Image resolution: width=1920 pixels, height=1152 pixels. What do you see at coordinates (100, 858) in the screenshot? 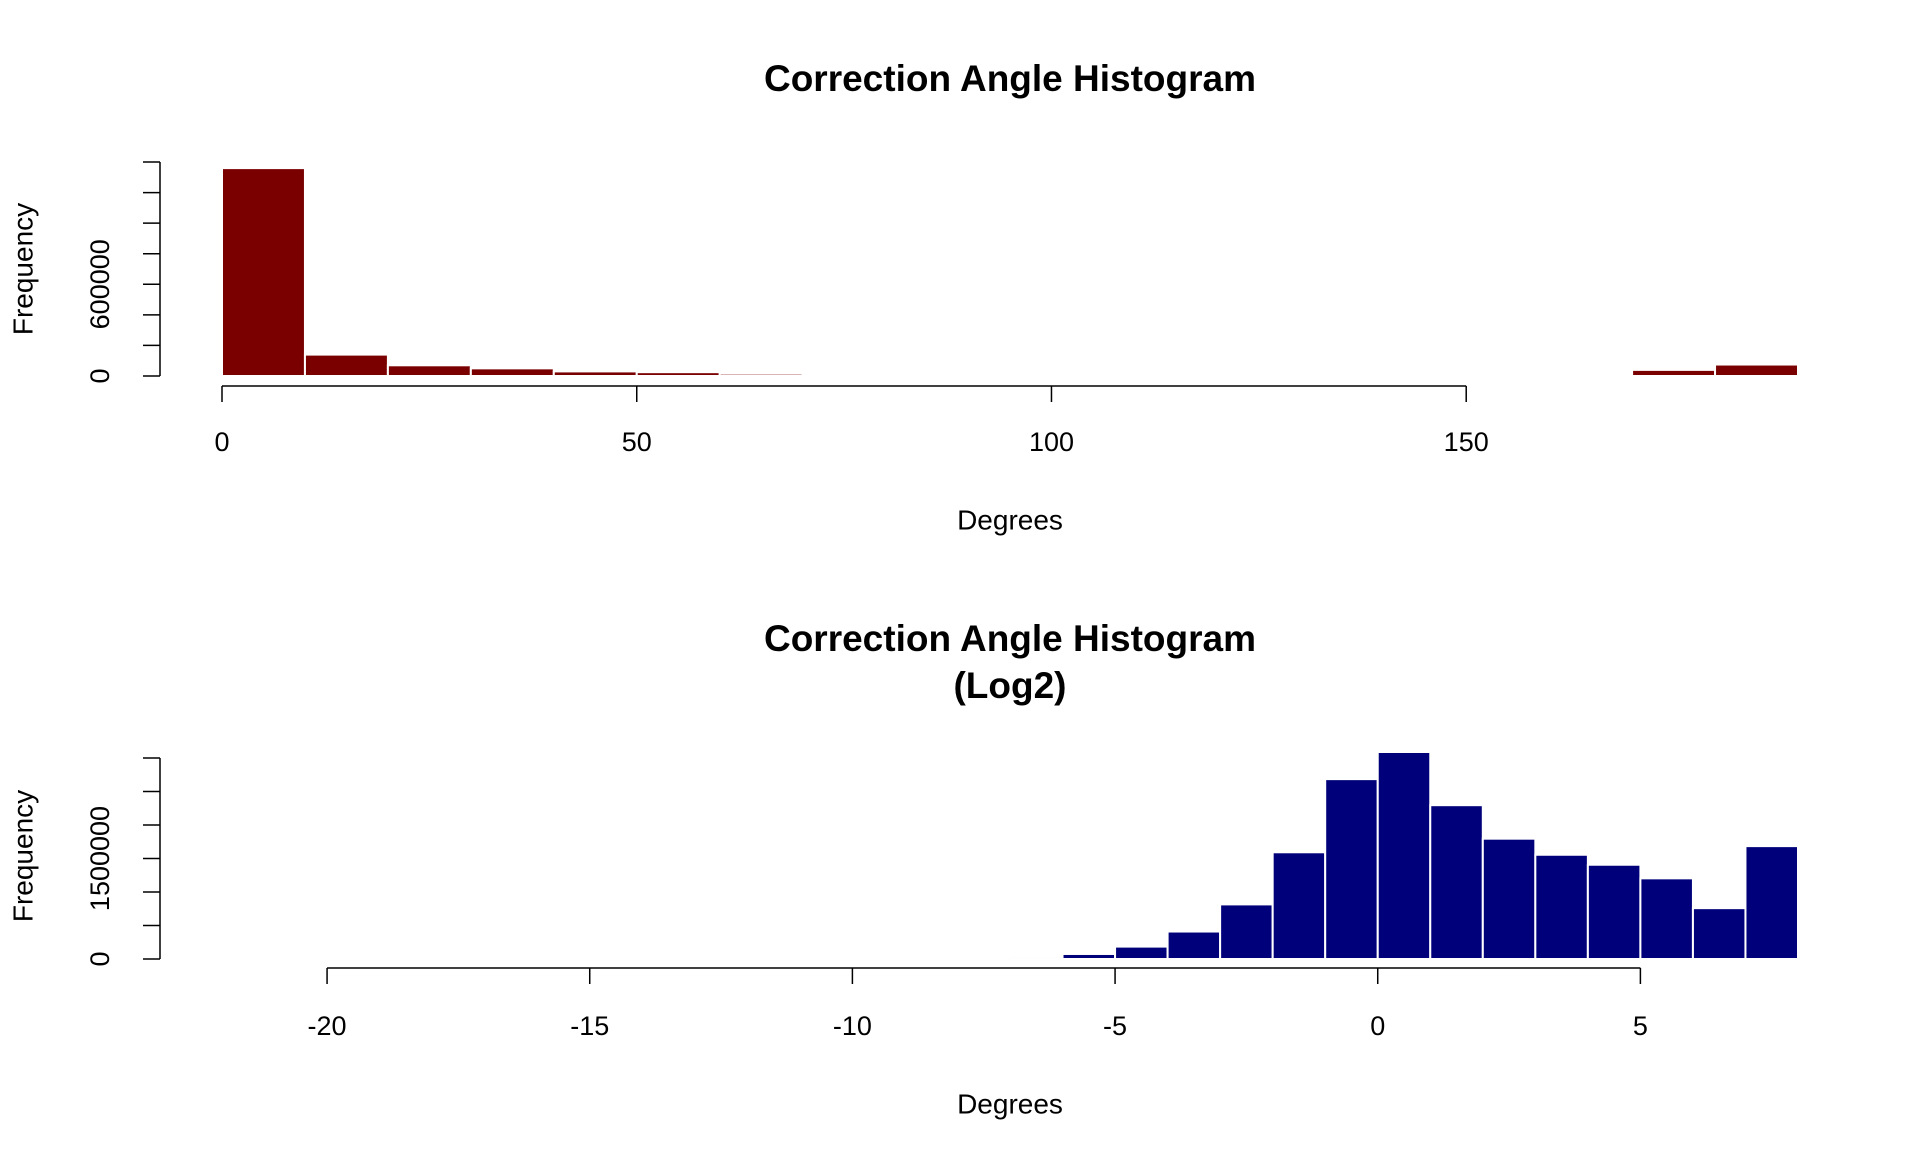
I see `y-tick-label: 1500000` at bounding box center [100, 858].